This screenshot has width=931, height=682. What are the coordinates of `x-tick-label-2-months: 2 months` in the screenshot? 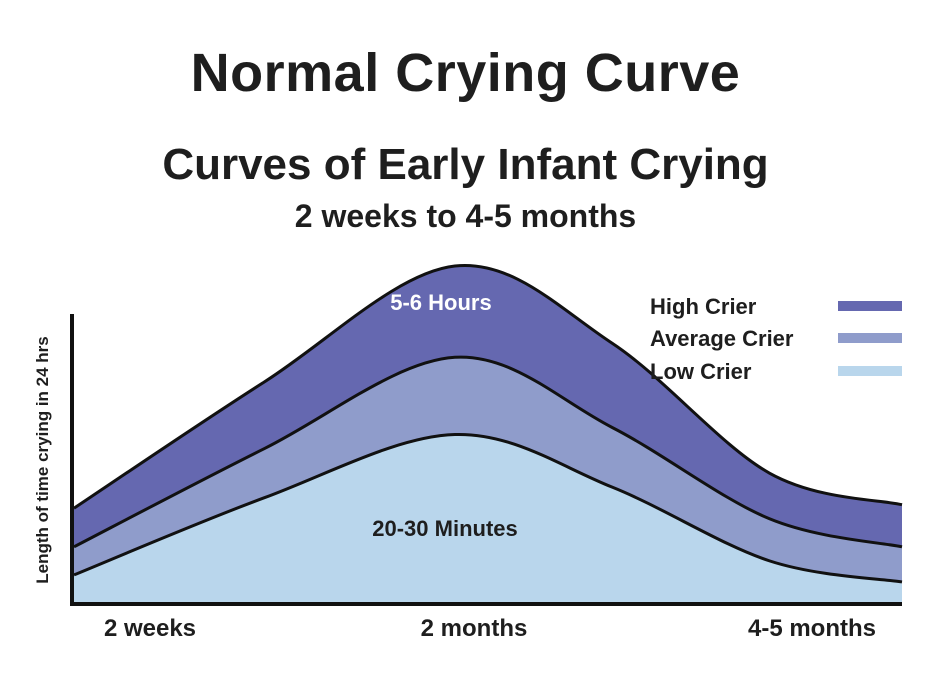 It's located at (474, 628).